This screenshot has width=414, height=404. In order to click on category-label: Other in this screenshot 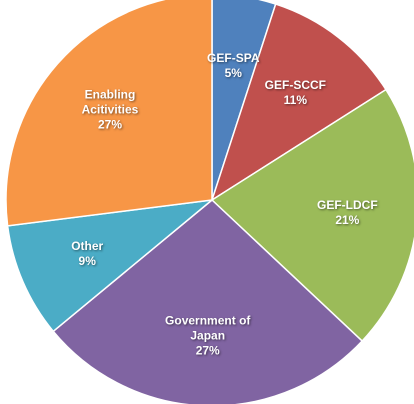, I will do `click(87, 245)`.